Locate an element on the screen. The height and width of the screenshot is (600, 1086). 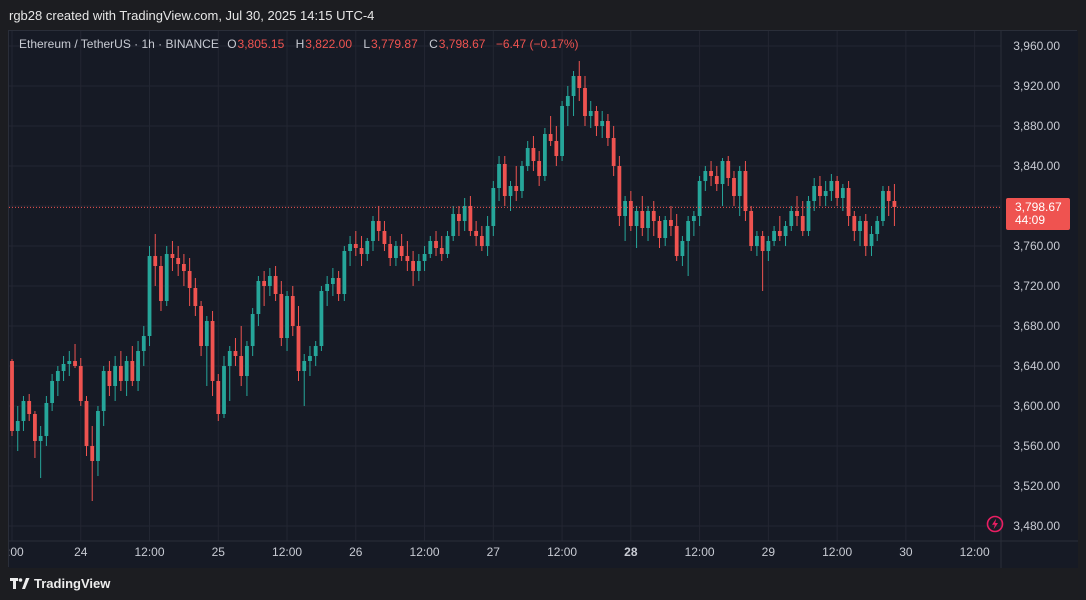
high-label: H is located at coordinates (300, 44).